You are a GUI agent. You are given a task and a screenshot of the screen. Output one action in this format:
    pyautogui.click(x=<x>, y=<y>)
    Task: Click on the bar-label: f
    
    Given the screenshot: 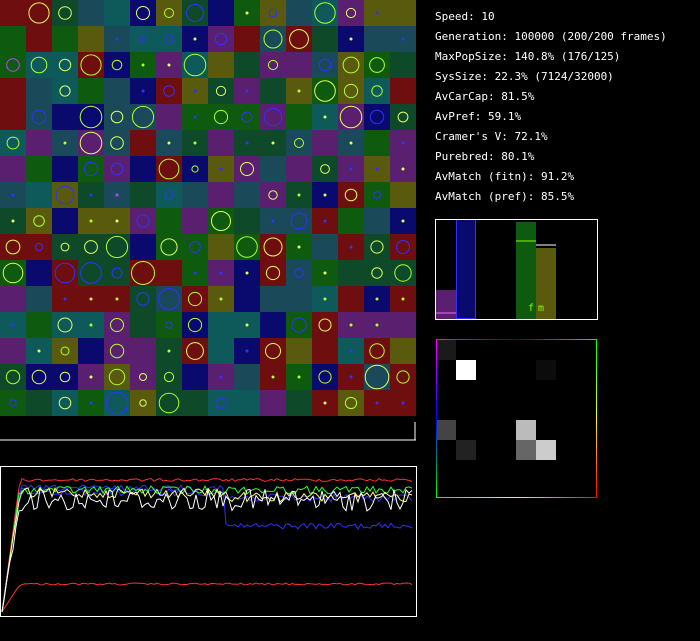 What is the action you would take?
    pyautogui.click(x=531, y=308)
    